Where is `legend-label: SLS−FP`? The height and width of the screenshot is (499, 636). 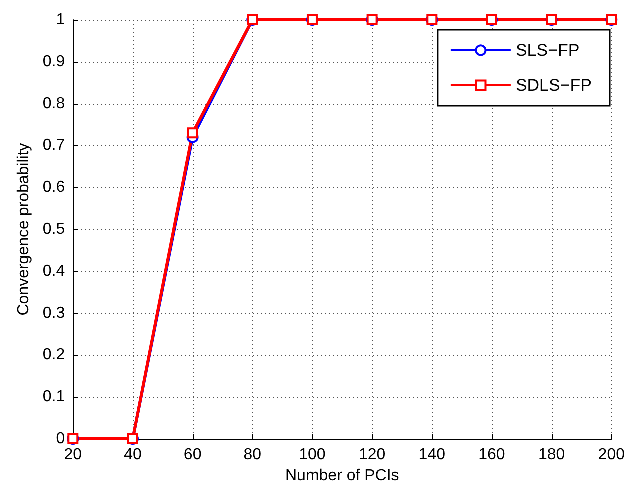
legend-label: SLS−FP is located at coordinates (548, 50).